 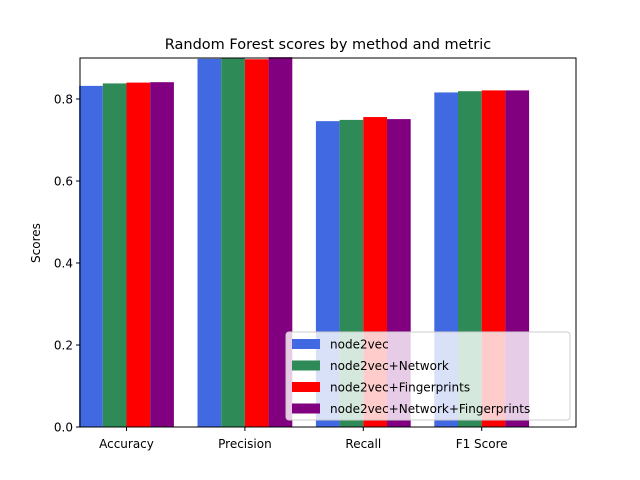 I want to click on bar-node2vec-precision, so click(x=209, y=242).